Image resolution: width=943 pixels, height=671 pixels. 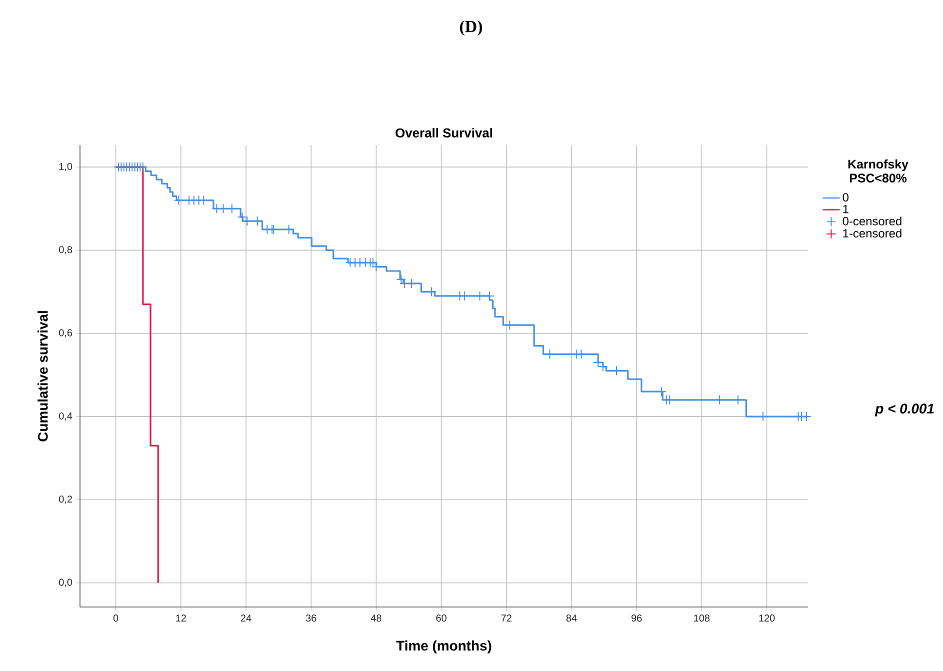 What do you see at coordinates (702, 618) in the screenshot?
I see `x-tick-label: 108` at bounding box center [702, 618].